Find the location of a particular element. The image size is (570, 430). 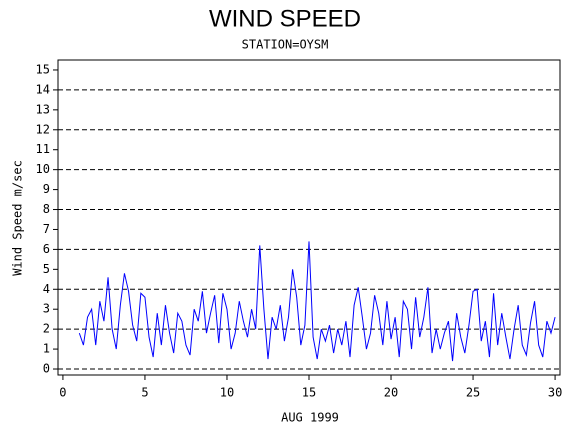

y-tick-label: 2 is located at coordinates (46, 329).